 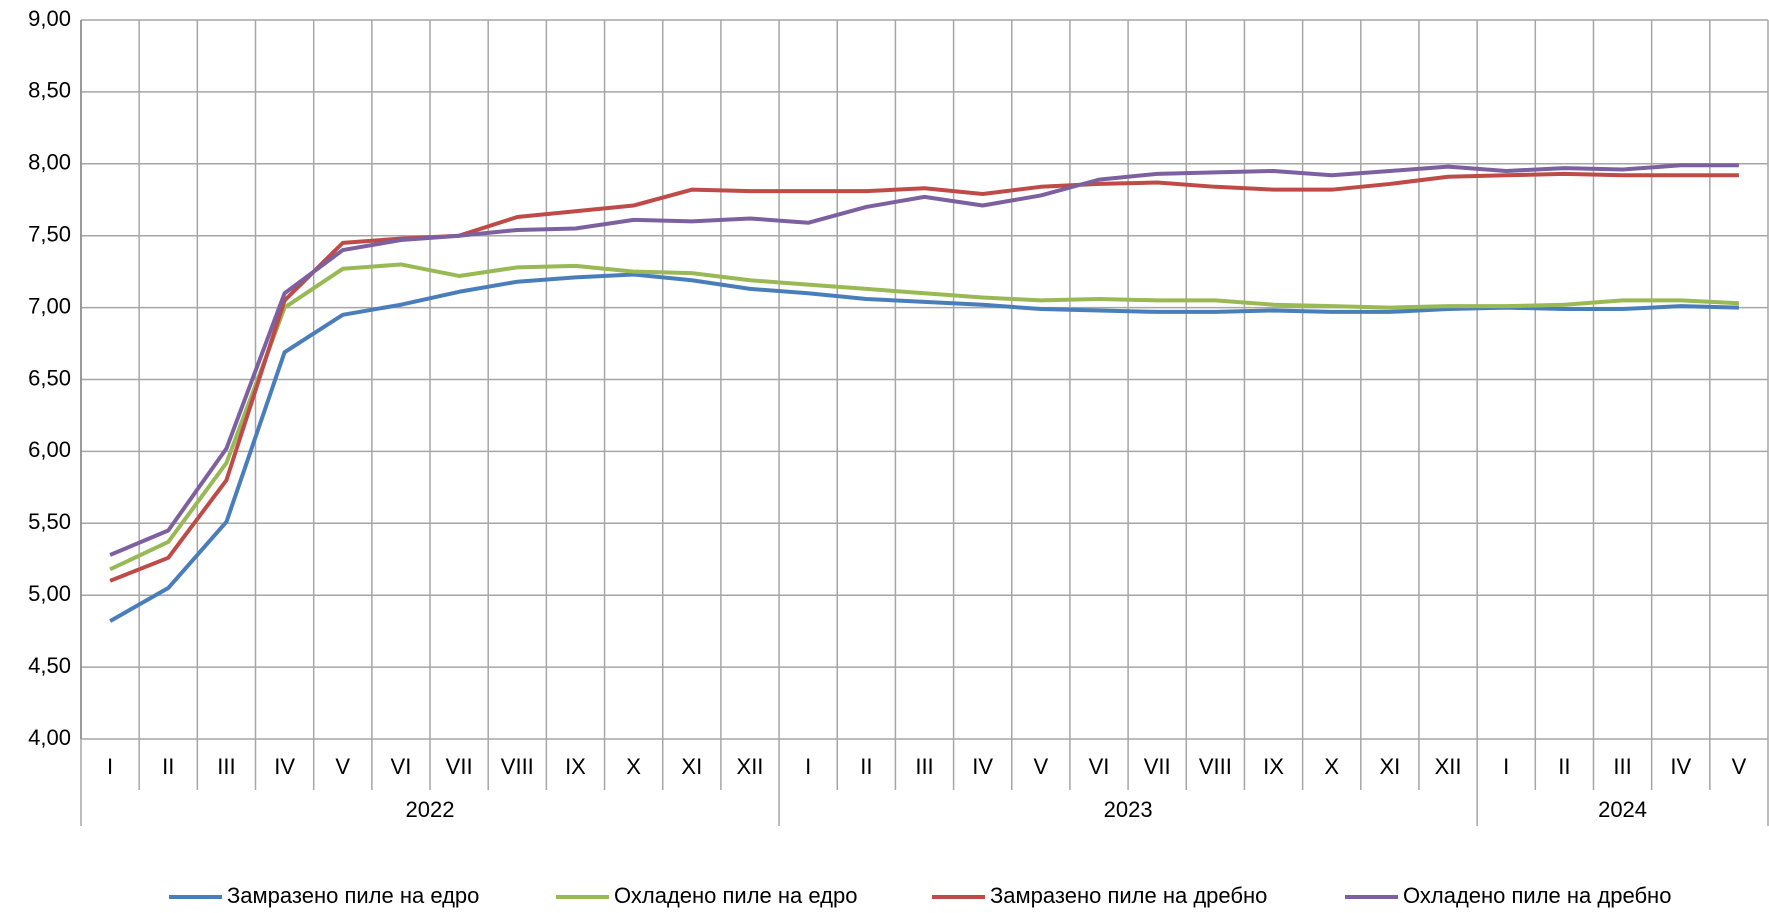 What do you see at coordinates (49, 90) in the screenshot?
I see `y-tick-label: 8,50` at bounding box center [49, 90].